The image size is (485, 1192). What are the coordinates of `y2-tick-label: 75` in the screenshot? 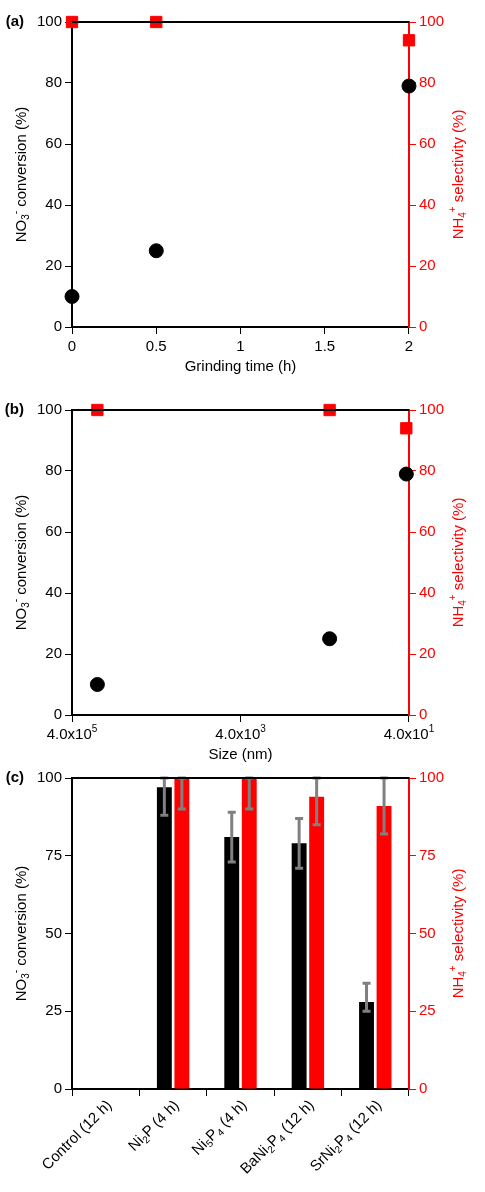 It's located at (427, 854).